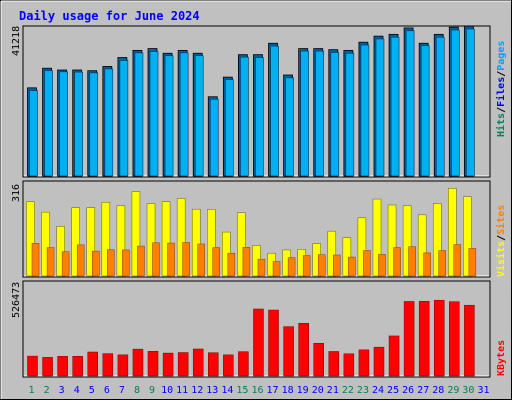 The width and height of the screenshot is (512, 400). I want to click on x-tick-label-day-28: 28, so click(438, 390).